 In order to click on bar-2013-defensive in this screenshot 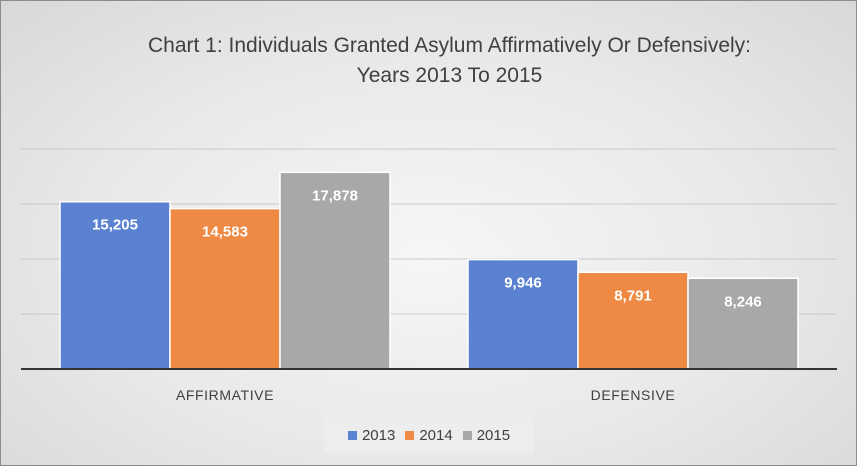, I will do `click(523, 314)`.